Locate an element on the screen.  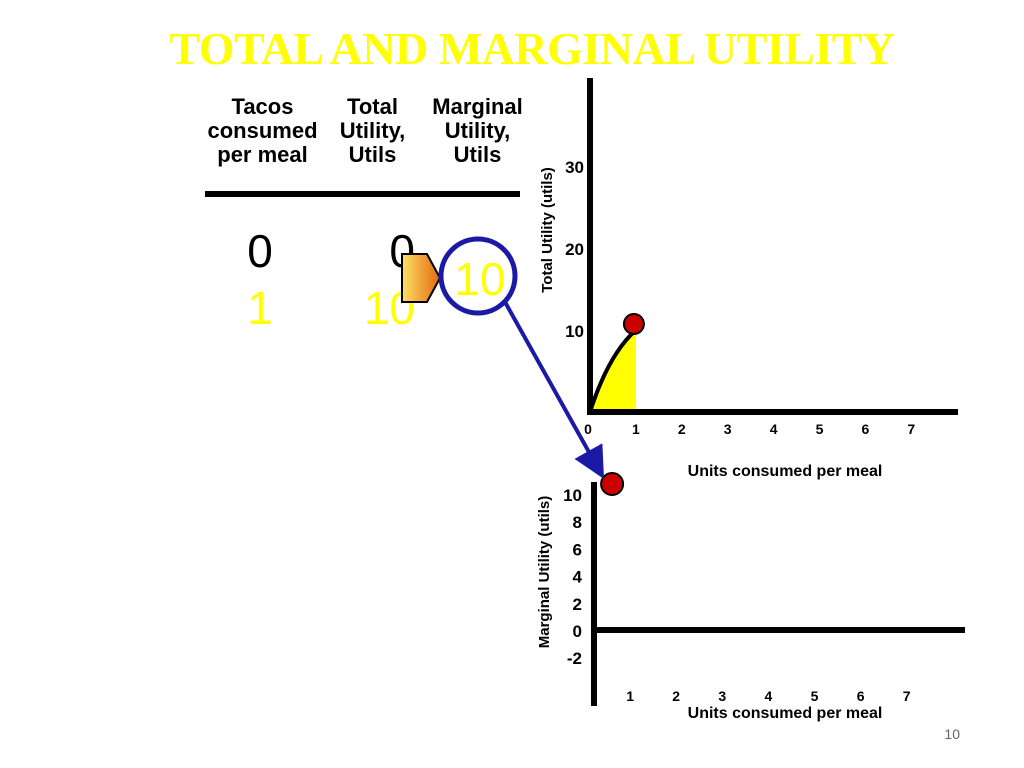
mu-y-tick-label: -2 is located at coordinates (574, 658).